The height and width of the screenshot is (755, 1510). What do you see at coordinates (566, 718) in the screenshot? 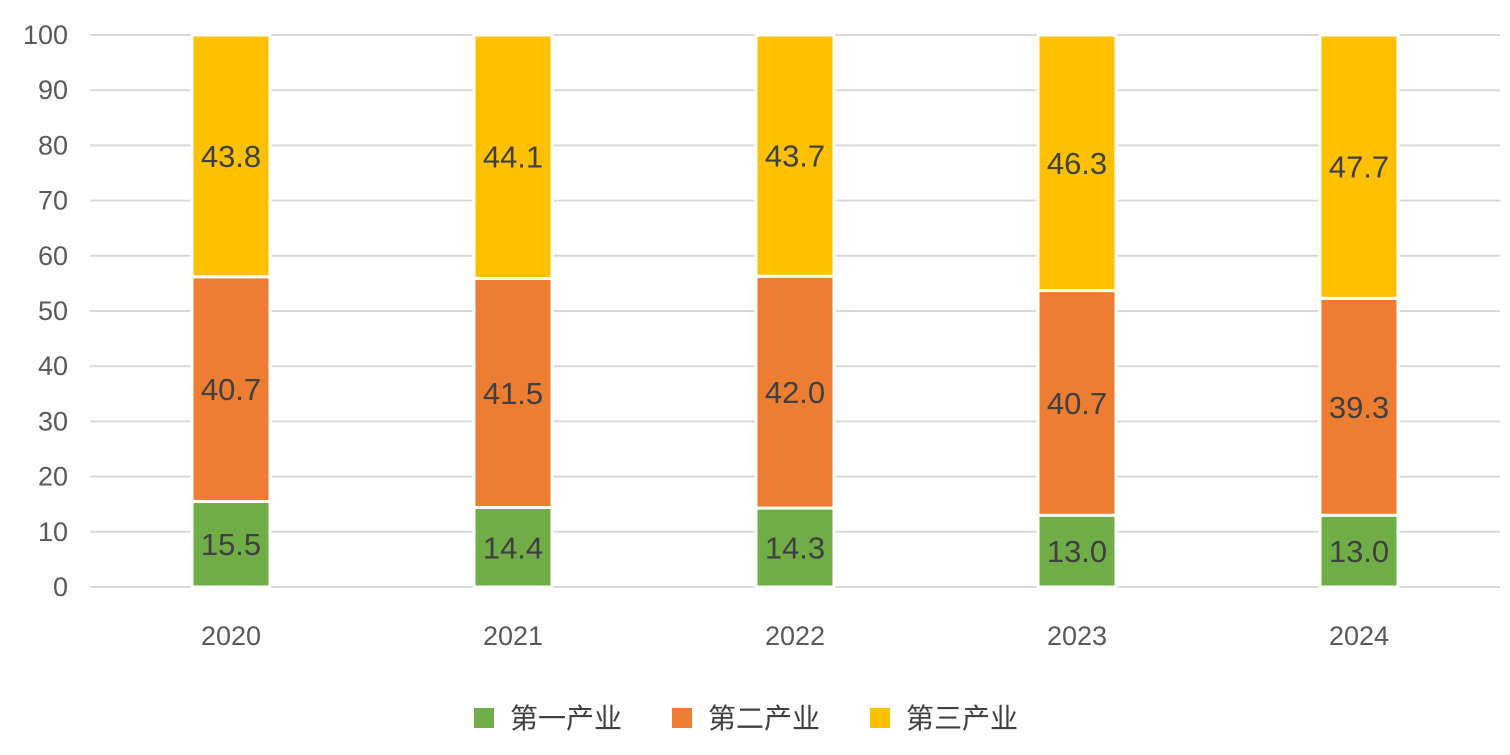
I see `legend-label: 第一产业` at bounding box center [566, 718].